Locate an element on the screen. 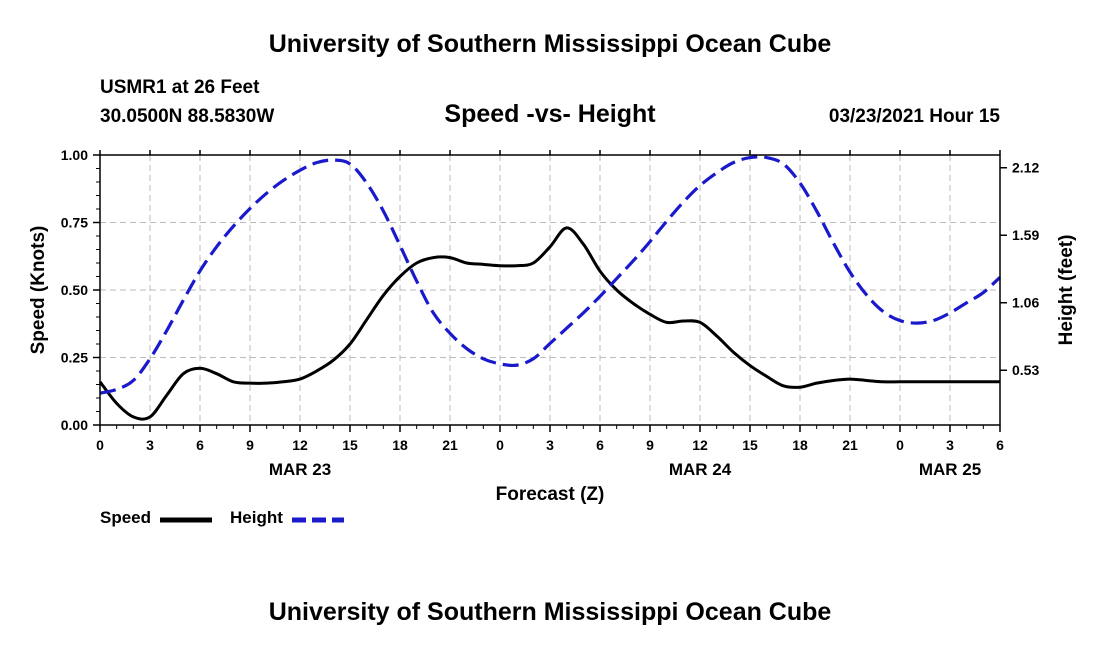  date-label: MAR 23 is located at coordinates (300, 469).